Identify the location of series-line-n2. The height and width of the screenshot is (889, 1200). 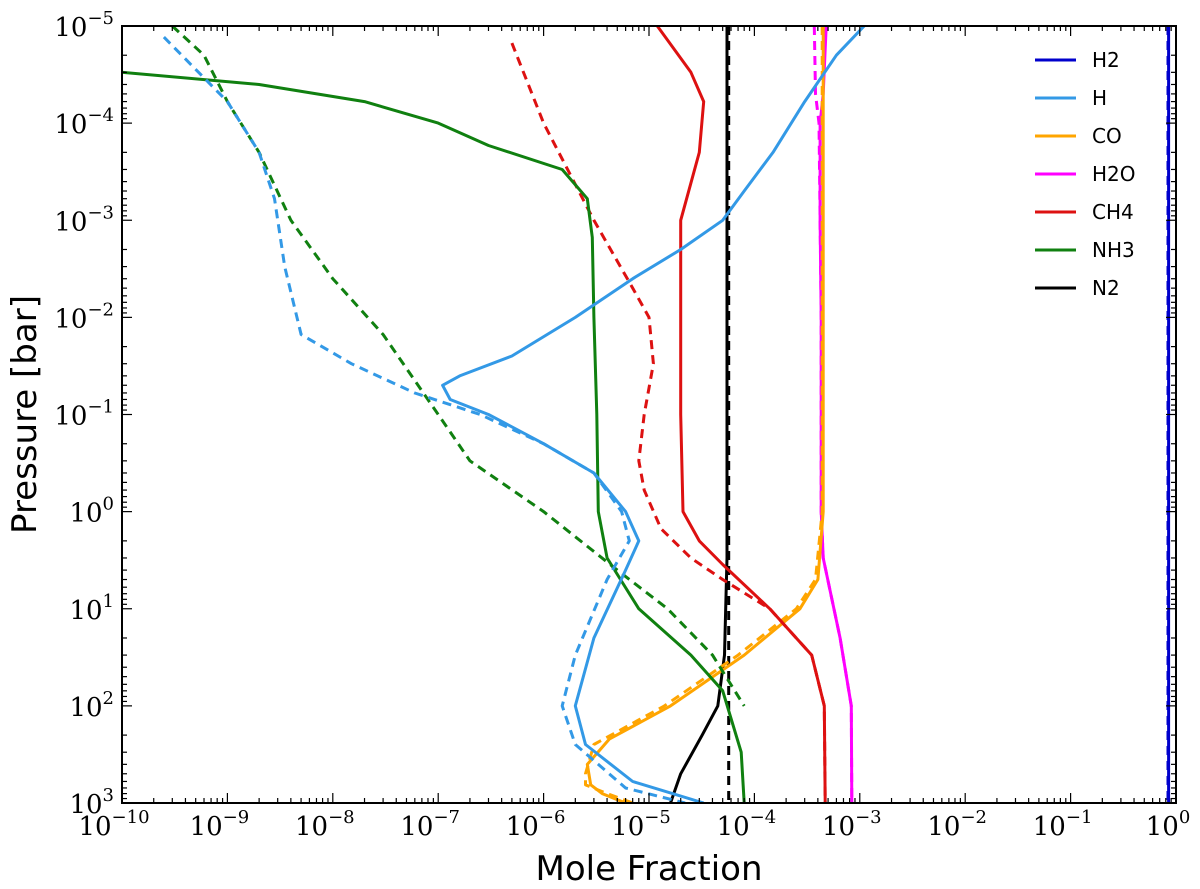
(699, 414).